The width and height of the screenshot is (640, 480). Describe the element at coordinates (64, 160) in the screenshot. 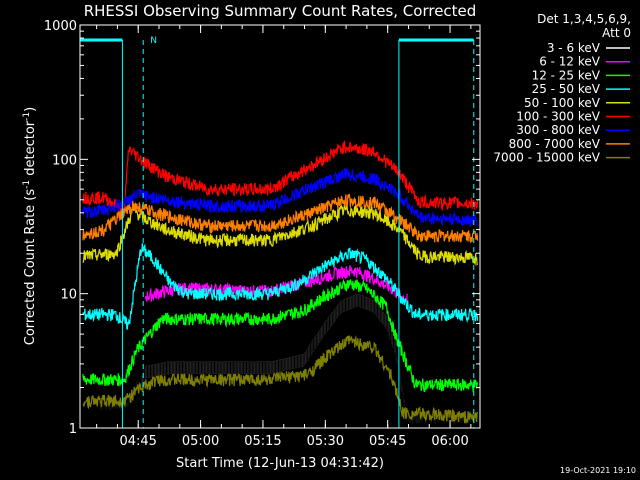

I see `y-tick-label: 100` at that location.